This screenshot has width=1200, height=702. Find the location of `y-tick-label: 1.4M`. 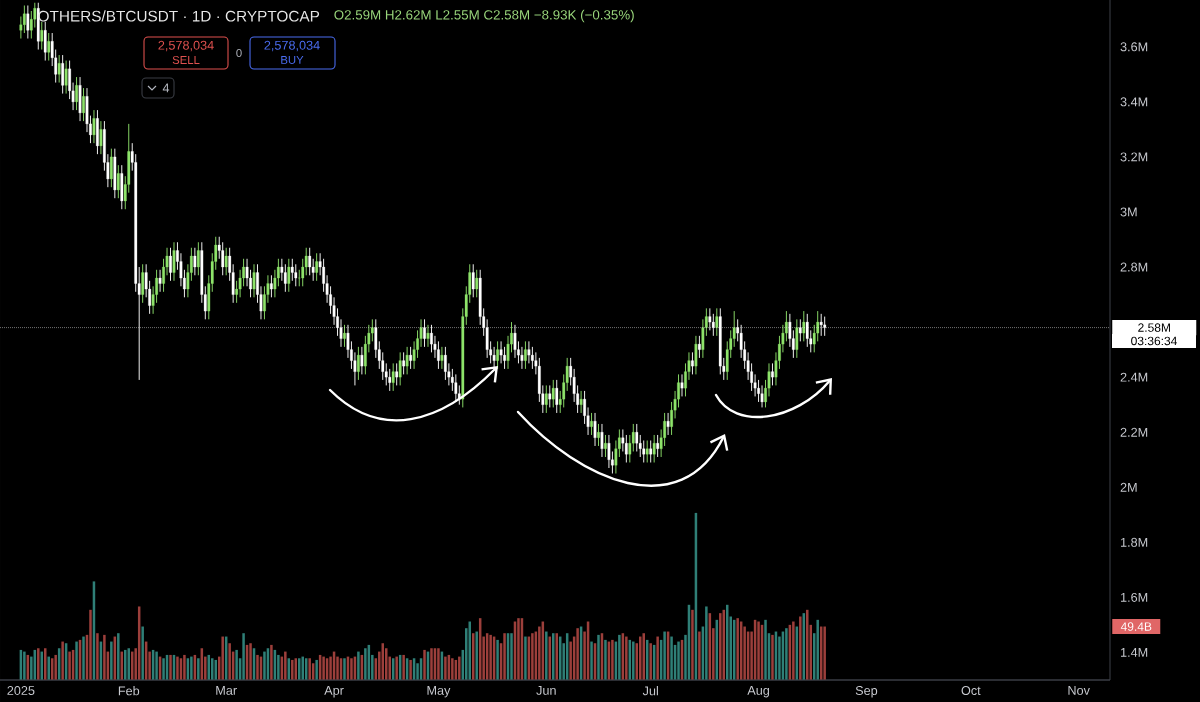

y-tick-label: 1.4M is located at coordinates (1134, 652).